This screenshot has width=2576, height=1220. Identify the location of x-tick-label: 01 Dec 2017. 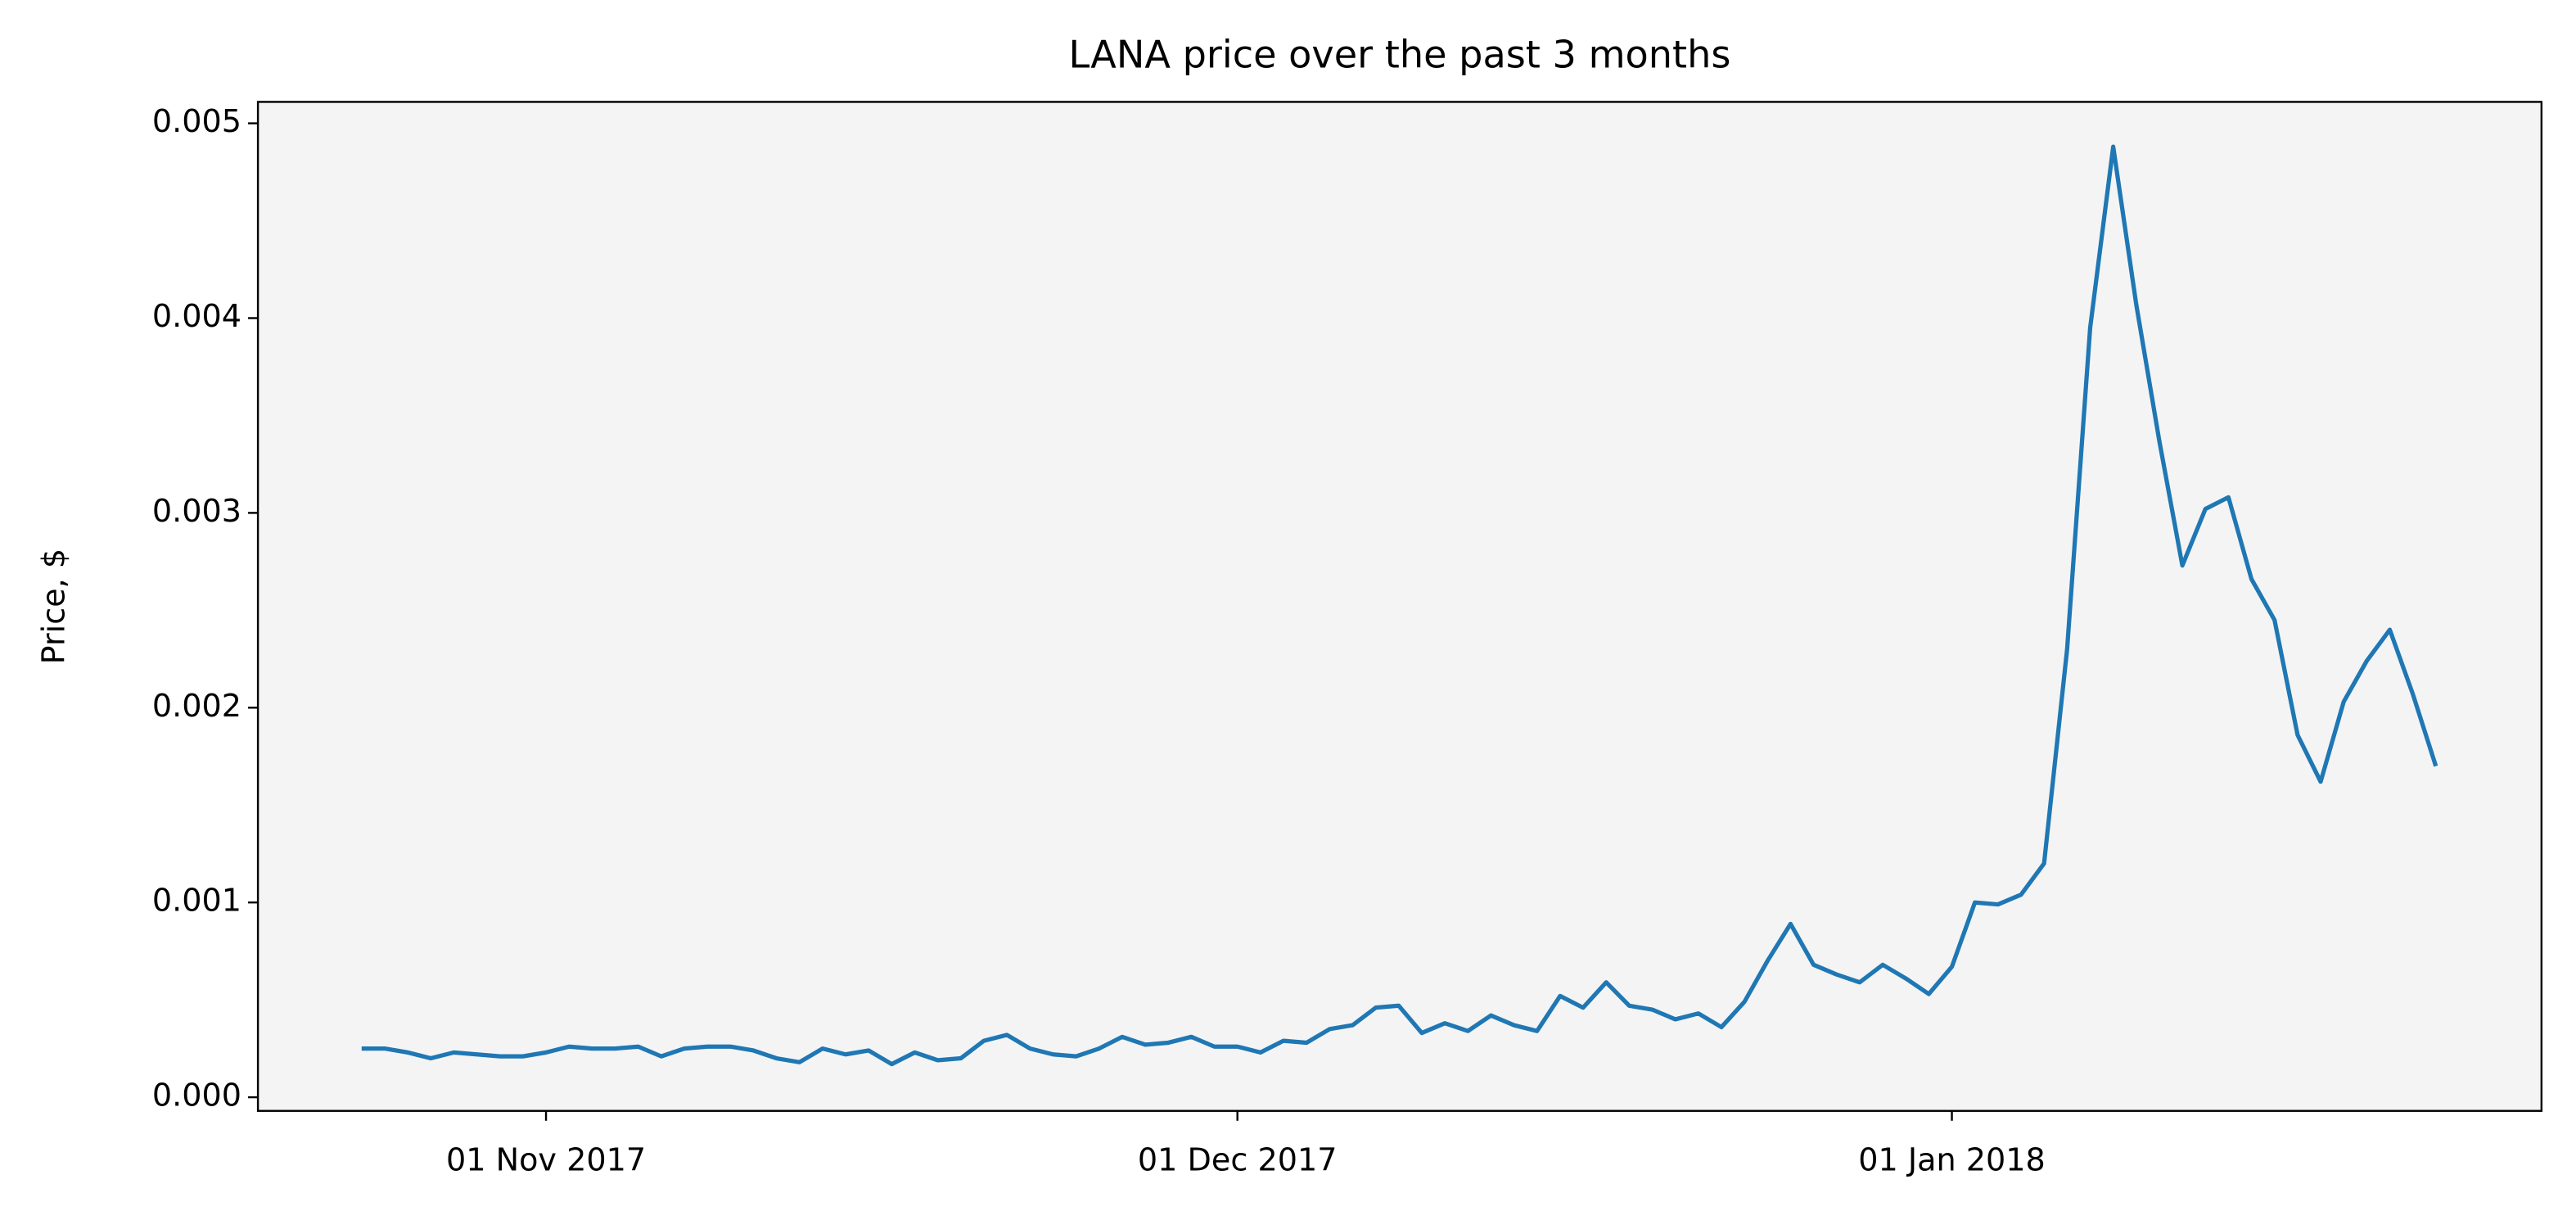
(1238, 1159).